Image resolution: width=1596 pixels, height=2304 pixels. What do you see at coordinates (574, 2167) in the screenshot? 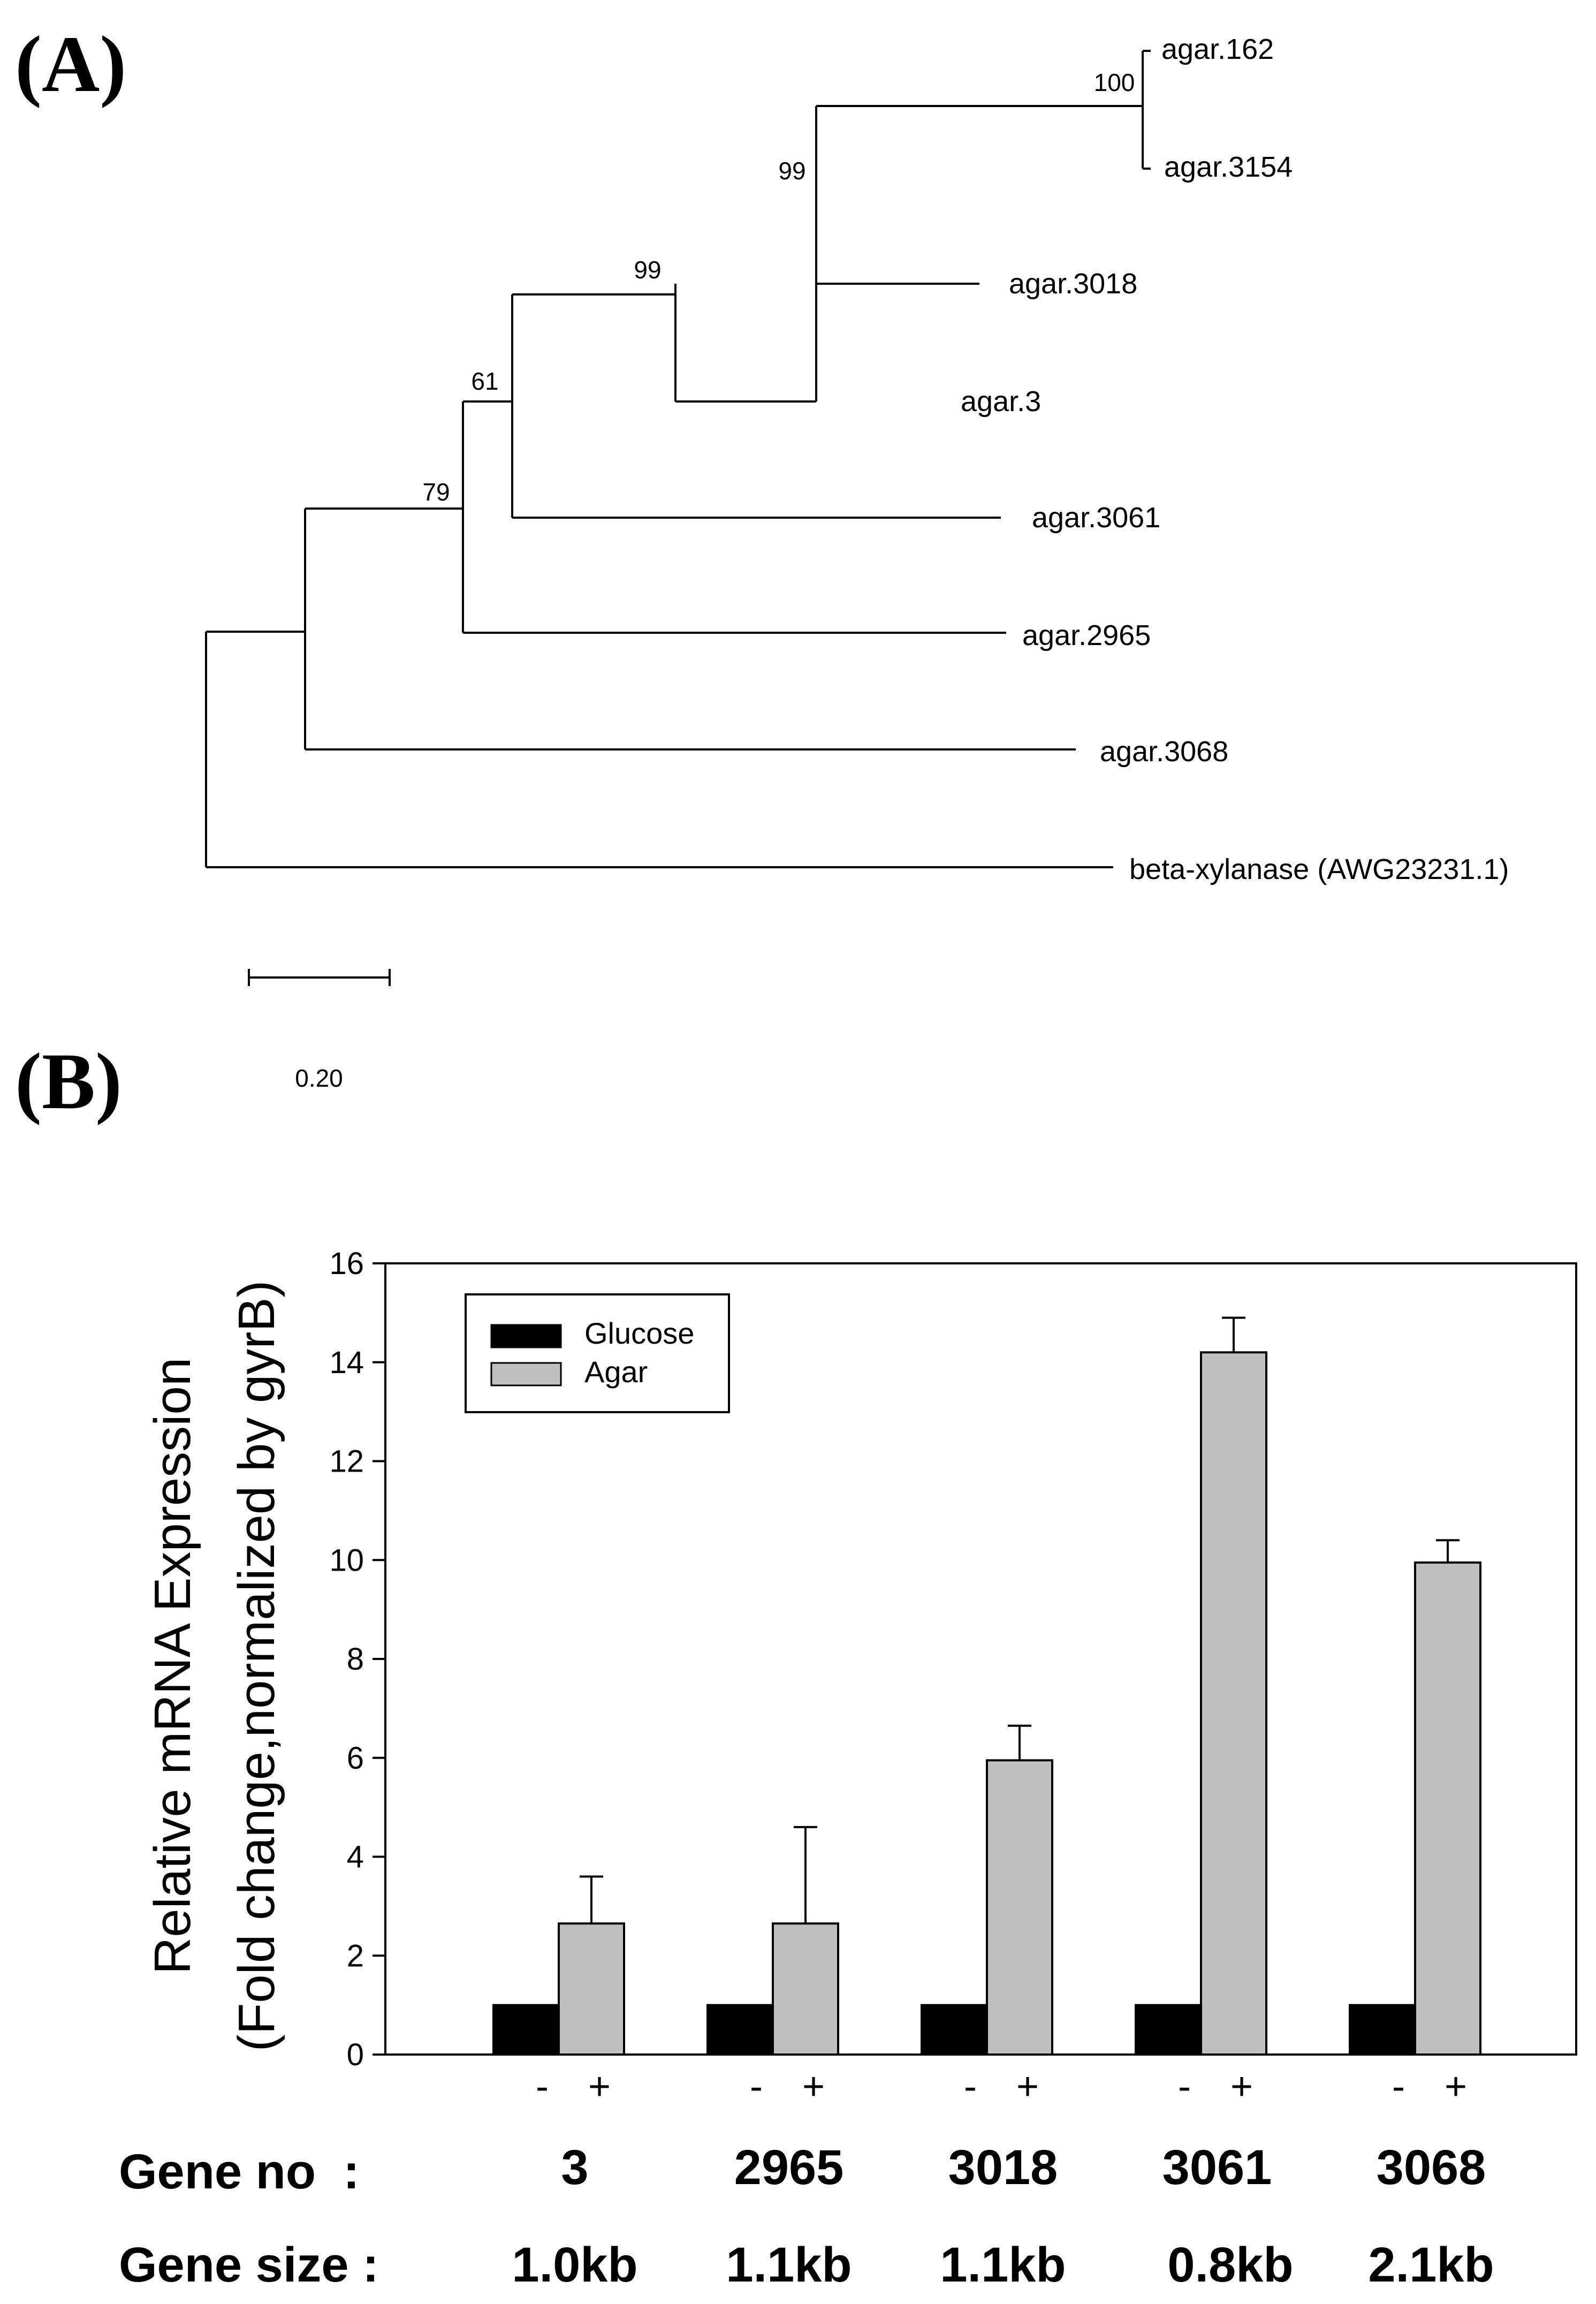
I see `category-label: 3` at bounding box center [574, 2167].